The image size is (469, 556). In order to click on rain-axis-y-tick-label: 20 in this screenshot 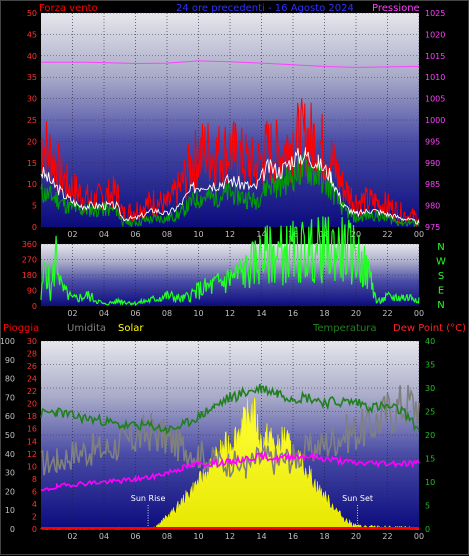, I will do `click(32, 404)`.